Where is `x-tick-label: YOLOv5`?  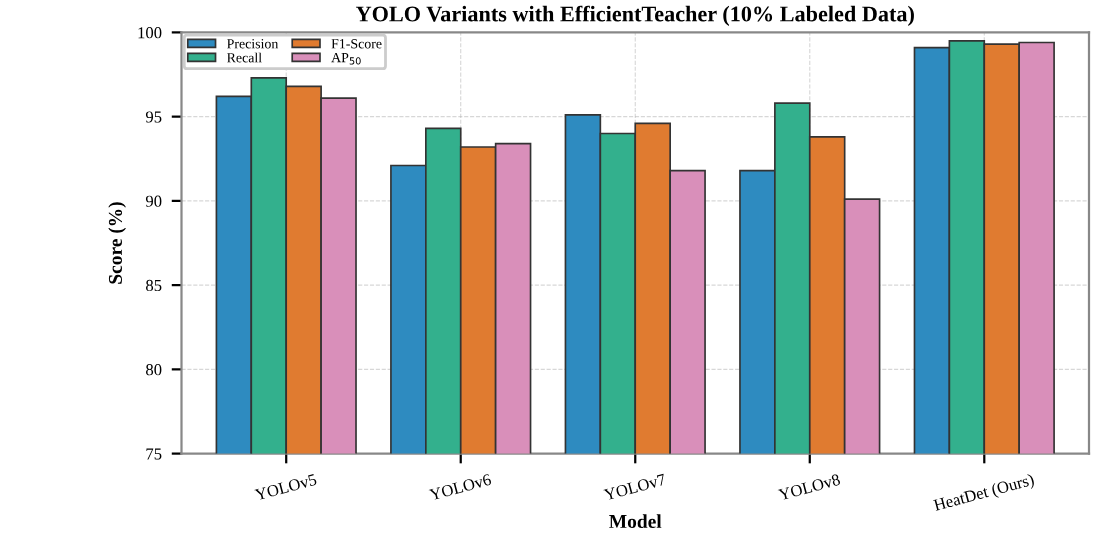
x-tick-label: YOLOv5 is located at coordinates (286, 487).